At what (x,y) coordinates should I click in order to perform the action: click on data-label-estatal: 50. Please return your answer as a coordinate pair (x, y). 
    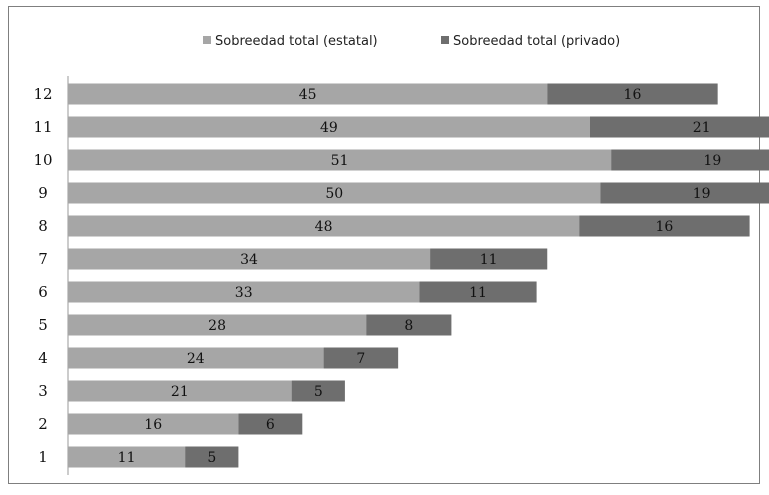
    Looking at the image, I should click on (334, 194).